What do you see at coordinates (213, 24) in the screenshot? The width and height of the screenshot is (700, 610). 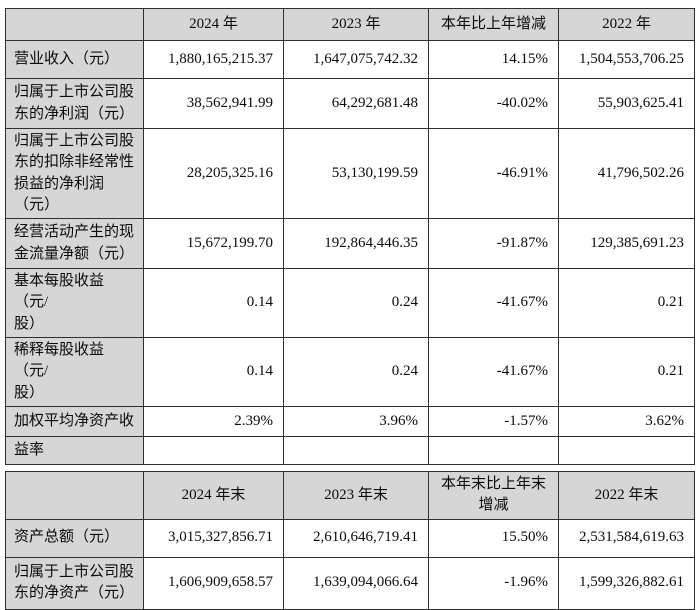 I see `header-cell-2024: 2024 年` at bounding box center [213, 24].